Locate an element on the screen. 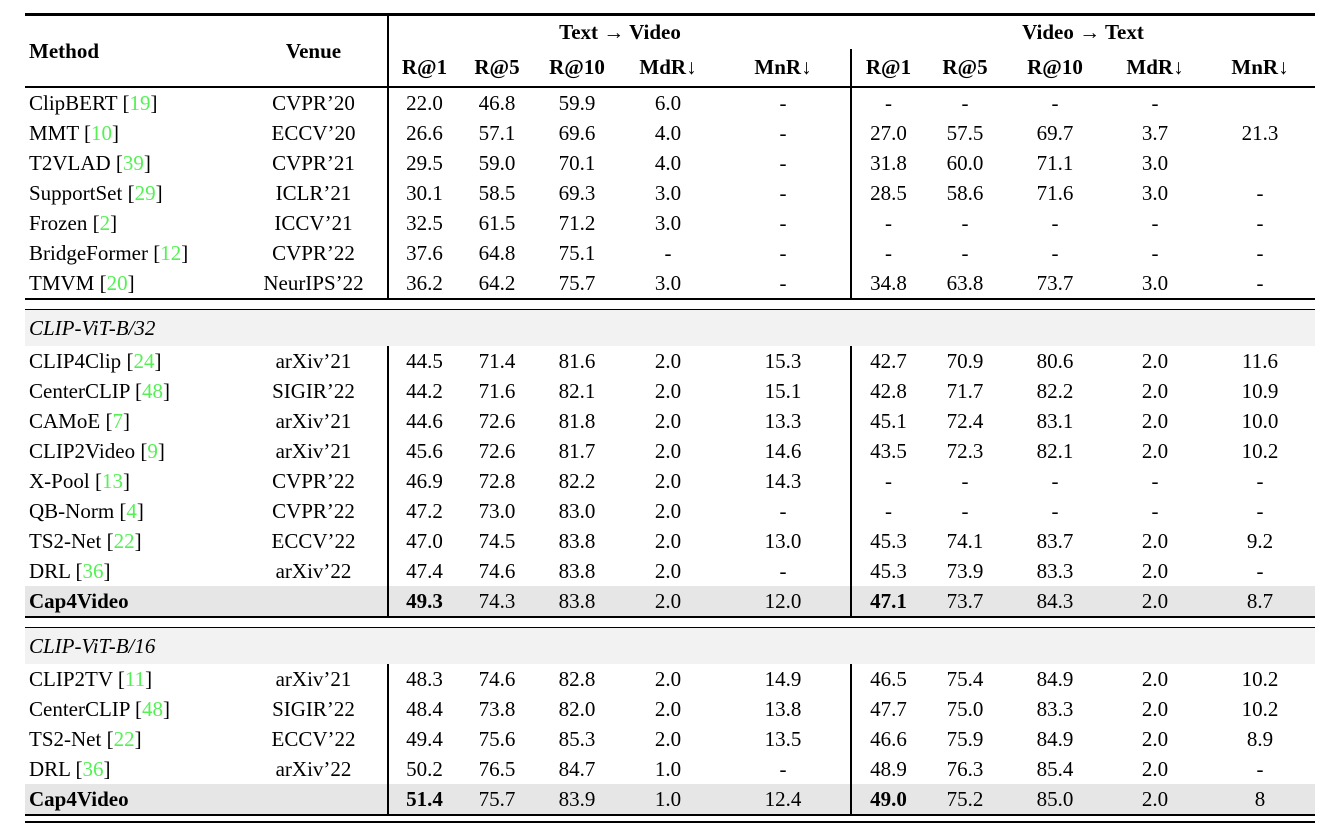 Image resolution: width=1328 pixels, height=833 pixels. metric-cell: 74.1 is located at coordinates (965, 540).